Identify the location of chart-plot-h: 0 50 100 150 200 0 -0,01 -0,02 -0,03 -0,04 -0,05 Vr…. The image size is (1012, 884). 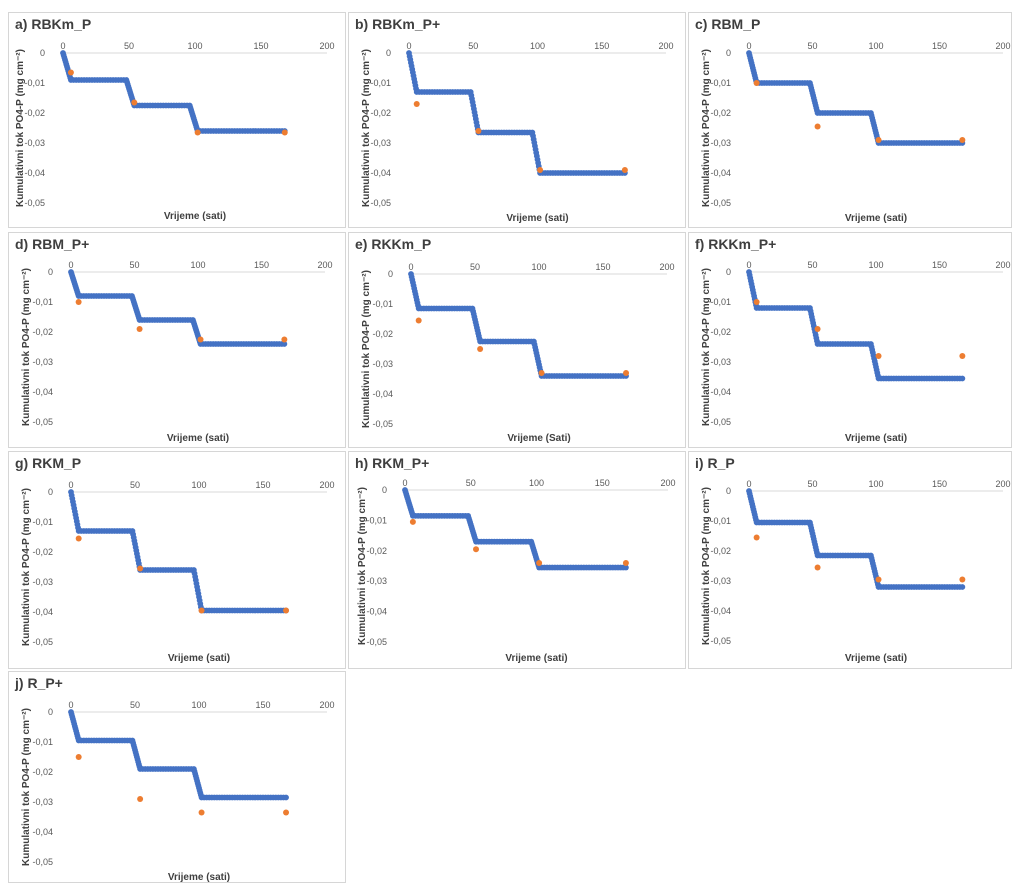
(516, 571).